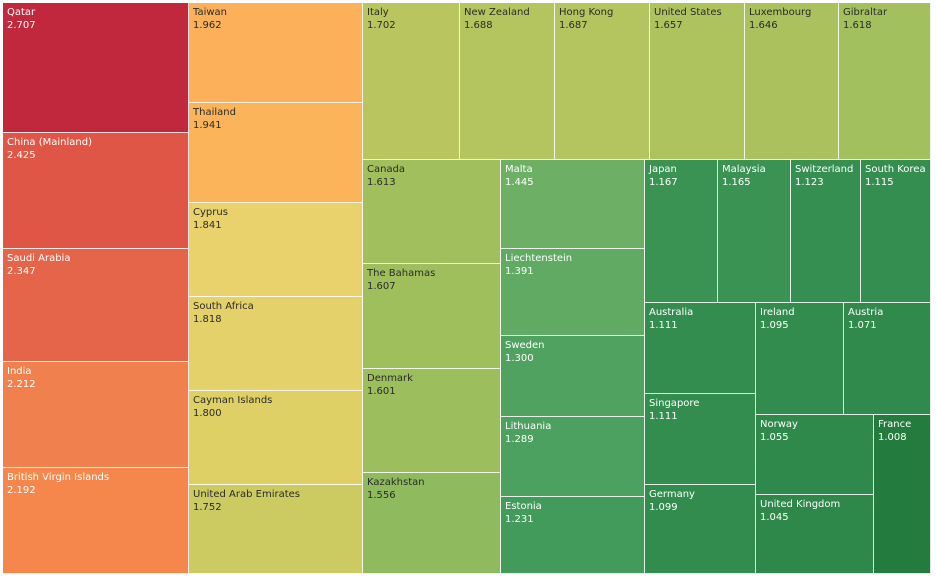 This screenshot has width=936, height=578. I want to click on country-name: Singapore, so click(674, 403).